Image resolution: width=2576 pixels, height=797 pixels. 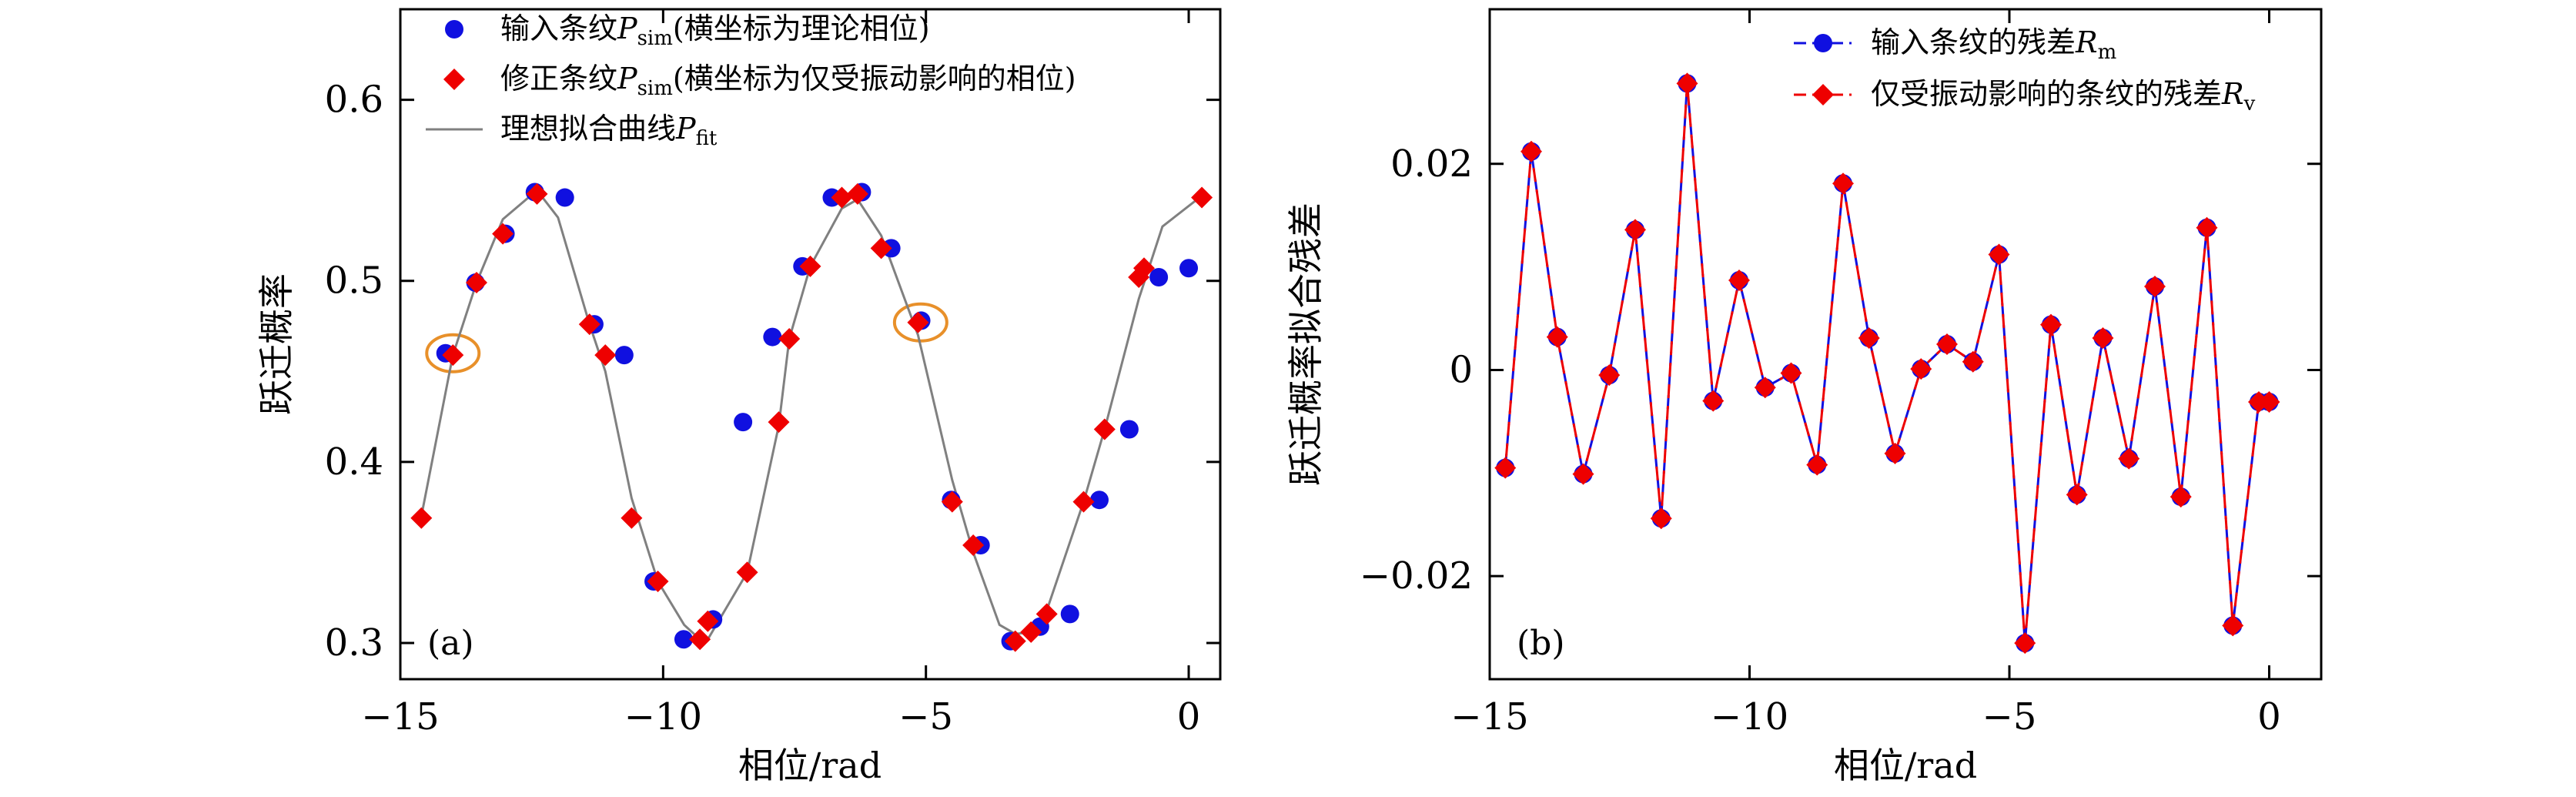 I want to click on panel-b-xlabel: 相位/rad, so click(x=1906, y=766).